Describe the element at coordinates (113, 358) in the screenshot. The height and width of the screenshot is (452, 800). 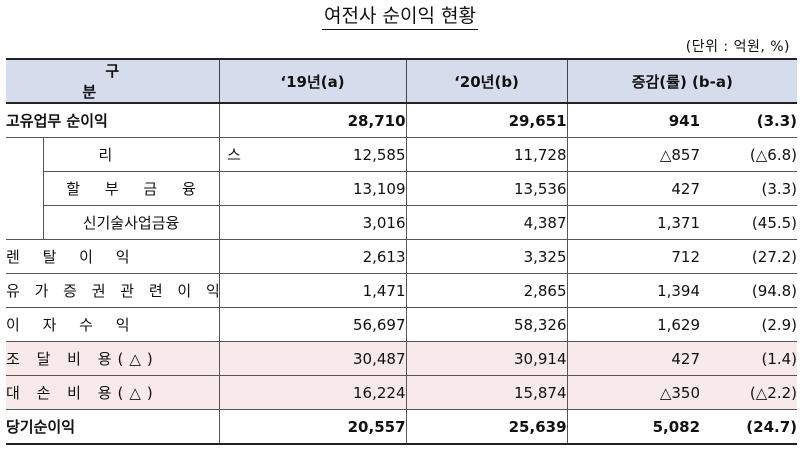
I see `row-label: 조 달 비 용(△)` at that location.